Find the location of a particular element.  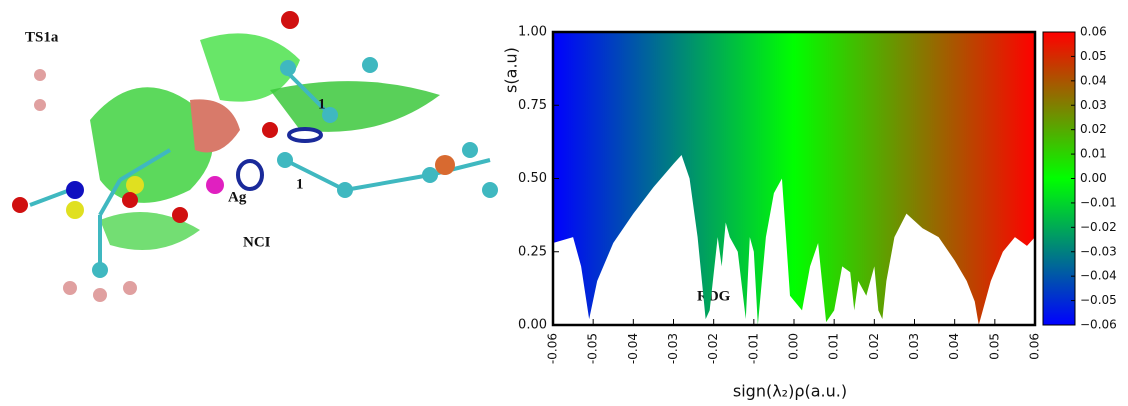

colorbar-tick-label: −0.06 is located at coordinates (1098, 325).